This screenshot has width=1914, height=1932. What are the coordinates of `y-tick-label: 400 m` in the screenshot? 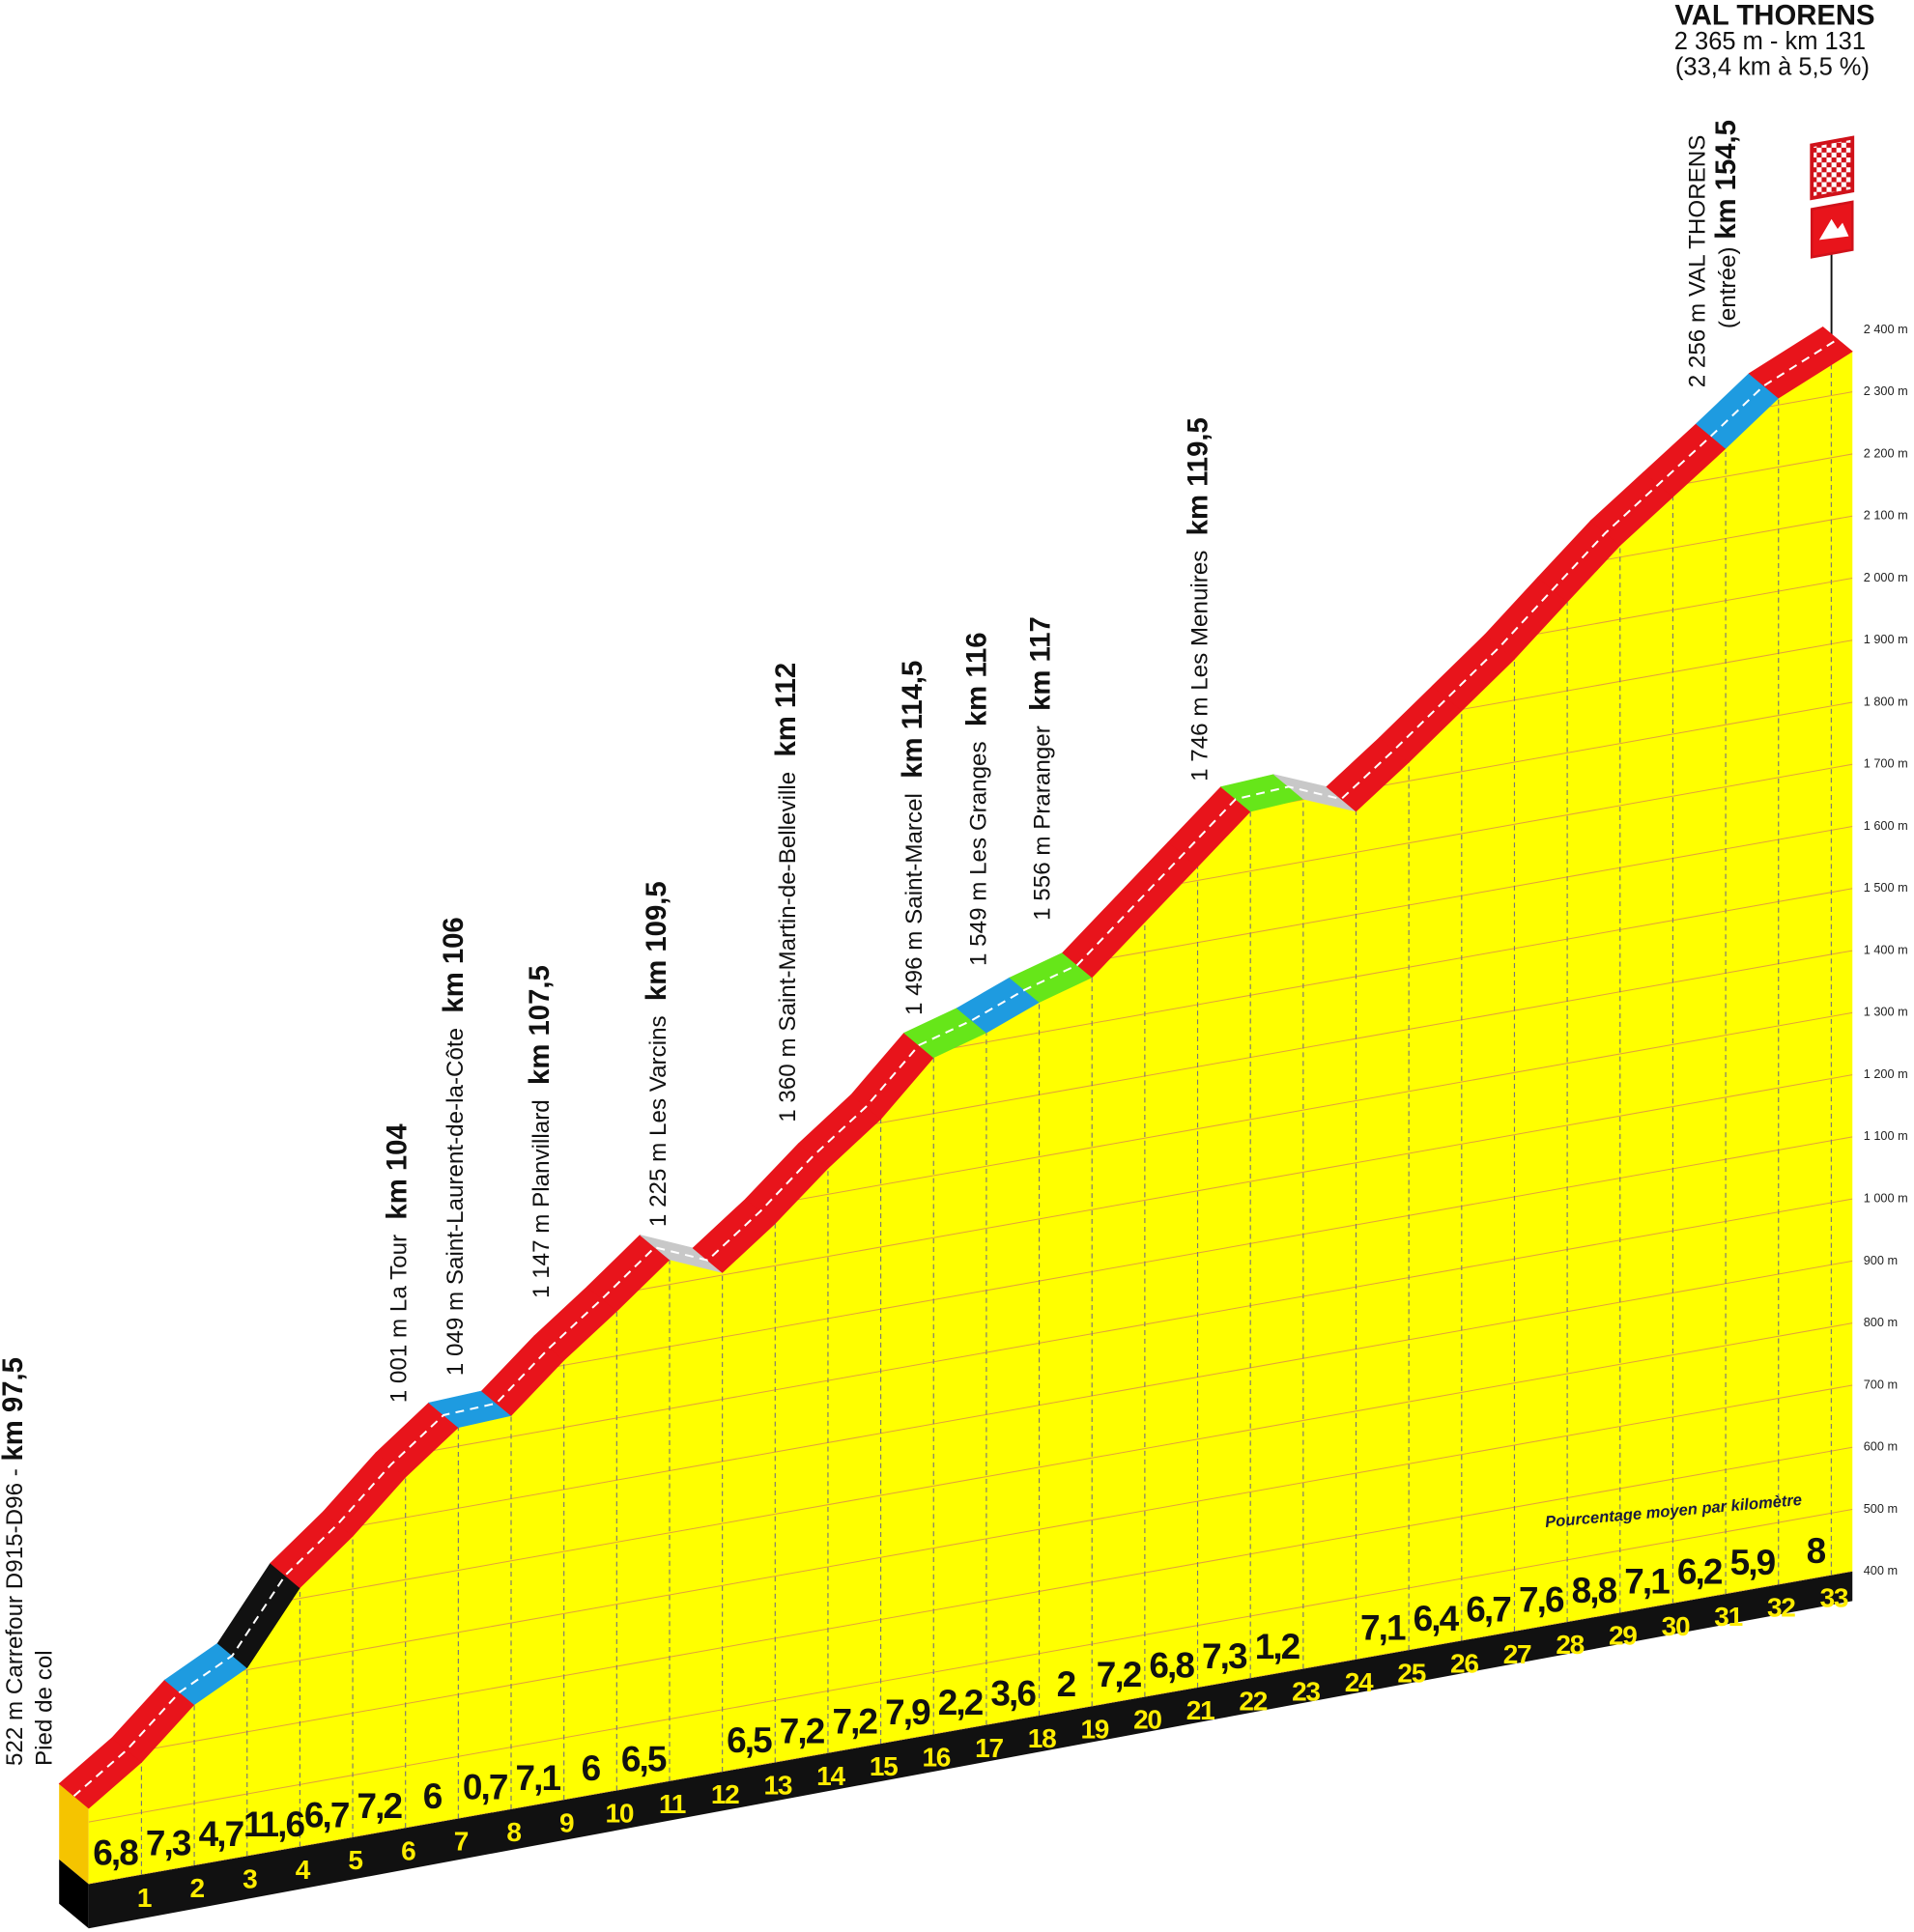 It's located at (1881, 1570).